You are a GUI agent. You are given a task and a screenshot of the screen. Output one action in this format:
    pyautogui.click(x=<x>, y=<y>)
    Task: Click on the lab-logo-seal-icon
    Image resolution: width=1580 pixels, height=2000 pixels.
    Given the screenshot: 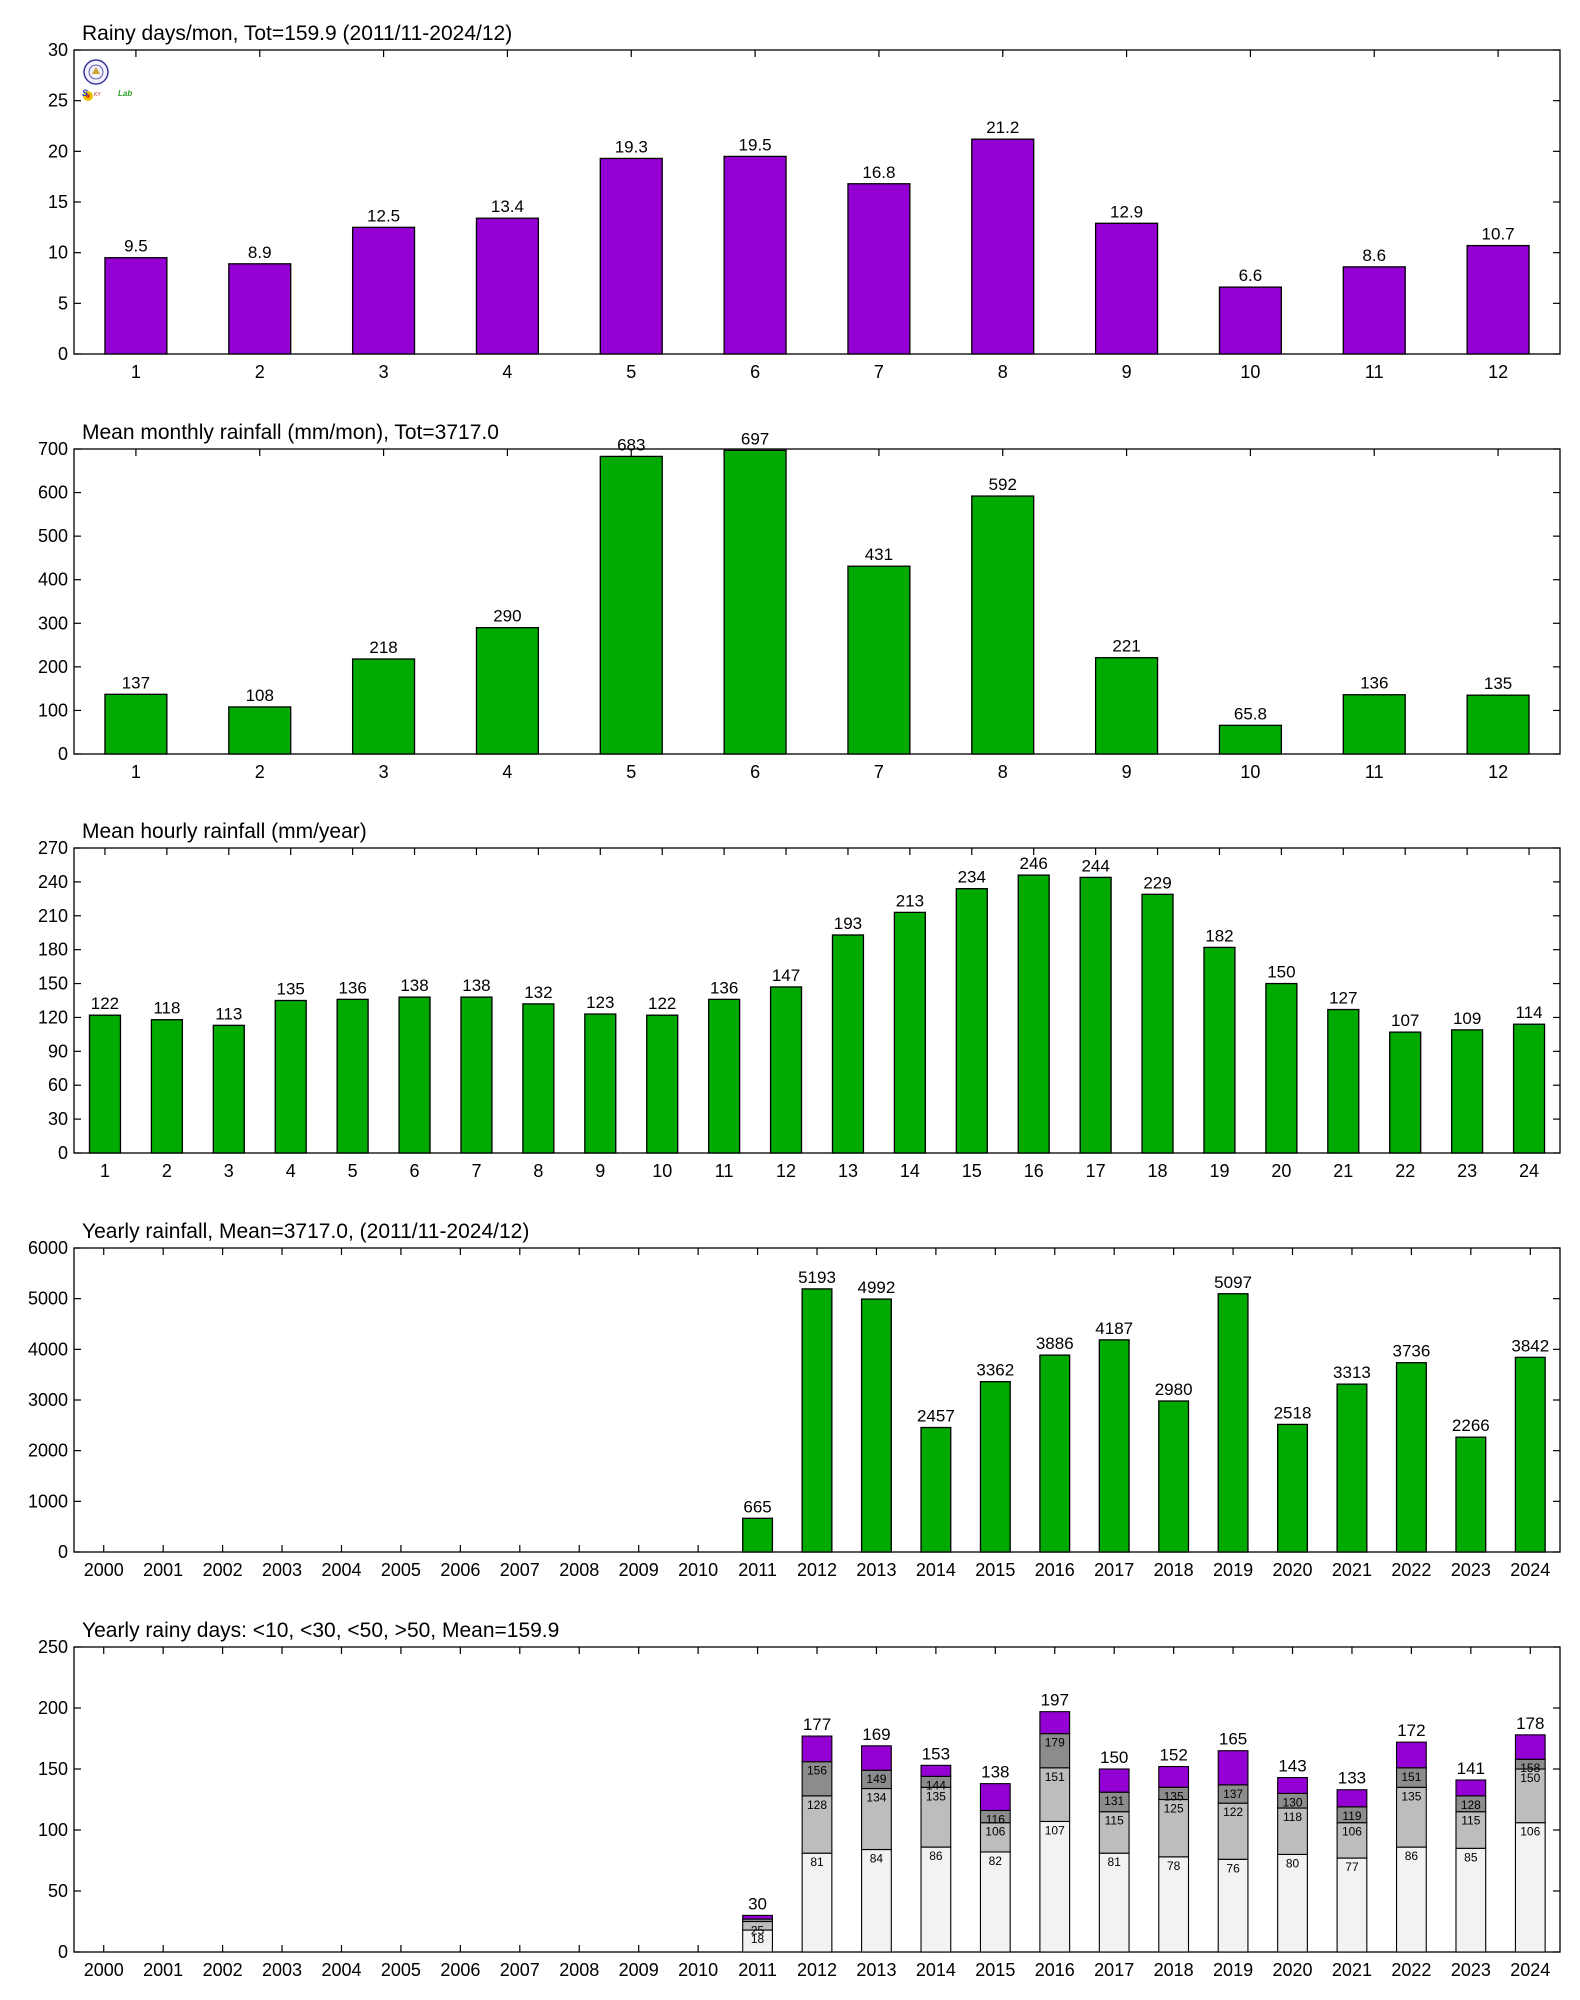 What is the action you would take?
    pyautogui.click(x=96, y=80)
    